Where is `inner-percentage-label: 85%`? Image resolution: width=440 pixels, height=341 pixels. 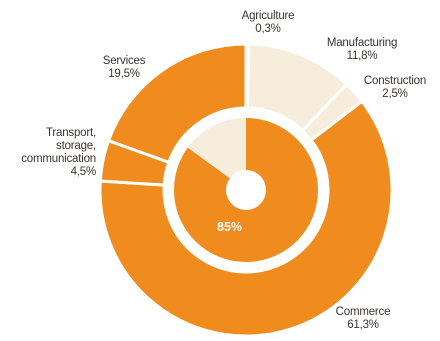
inner-percentage-label: 85% is located at coordinates (230, 227).